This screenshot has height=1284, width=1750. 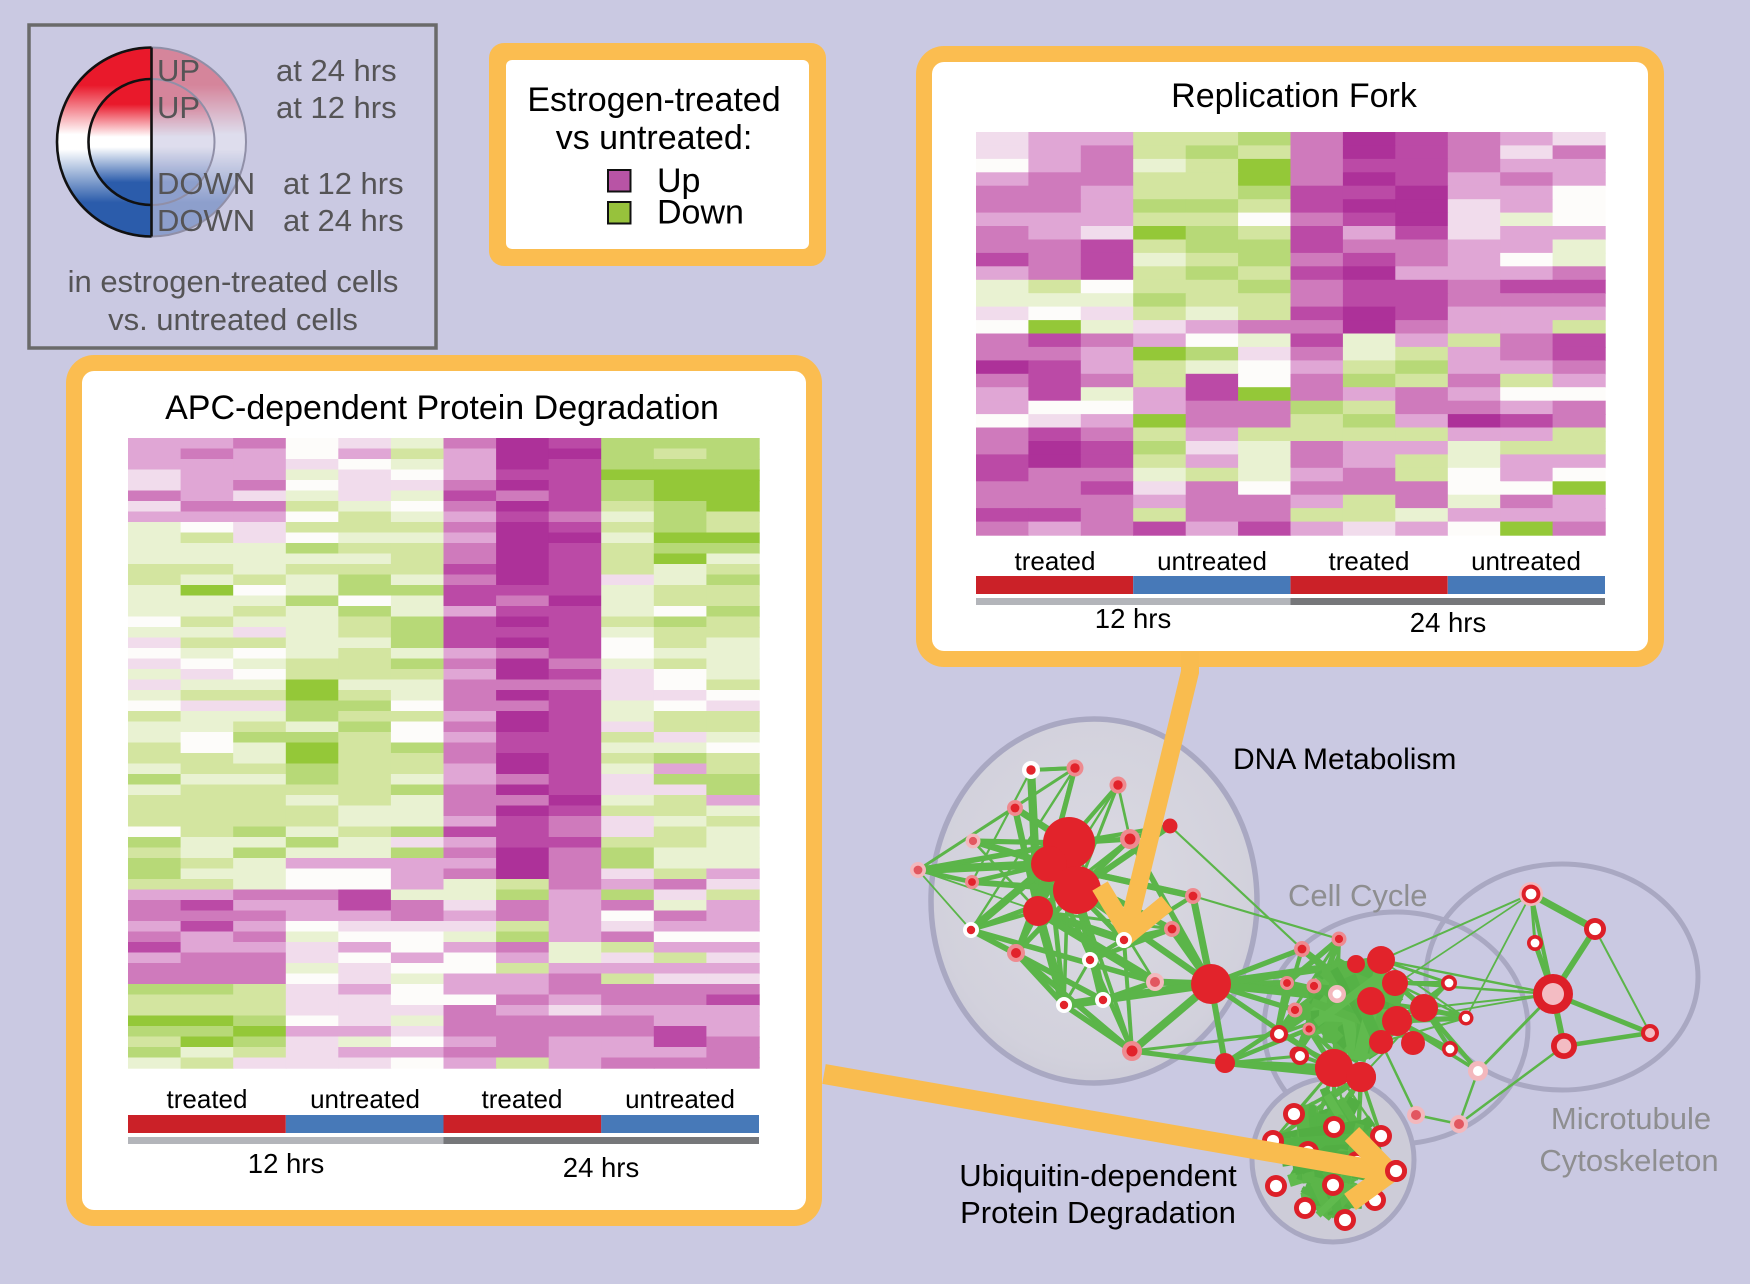 I want to click on svg-text: Cytoskeleton, so click(x=1628, y=1160).